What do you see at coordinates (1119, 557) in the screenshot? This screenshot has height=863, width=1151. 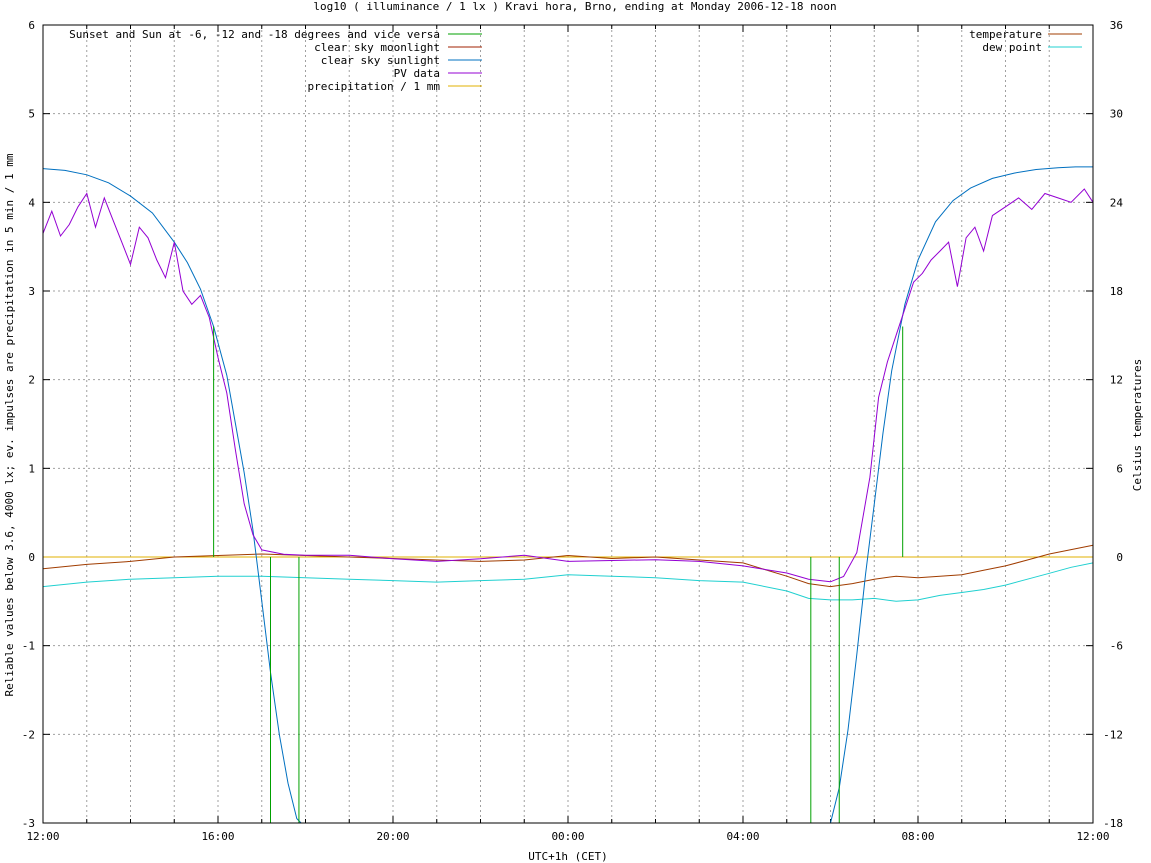 I see `y2-tick-label: 0` at bounding box center [1119, 557].